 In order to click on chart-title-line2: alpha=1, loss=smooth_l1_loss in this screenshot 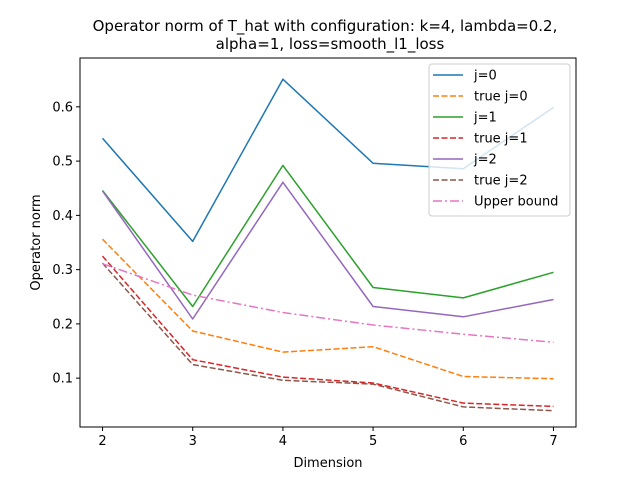, I will do `click(330, 44)`.